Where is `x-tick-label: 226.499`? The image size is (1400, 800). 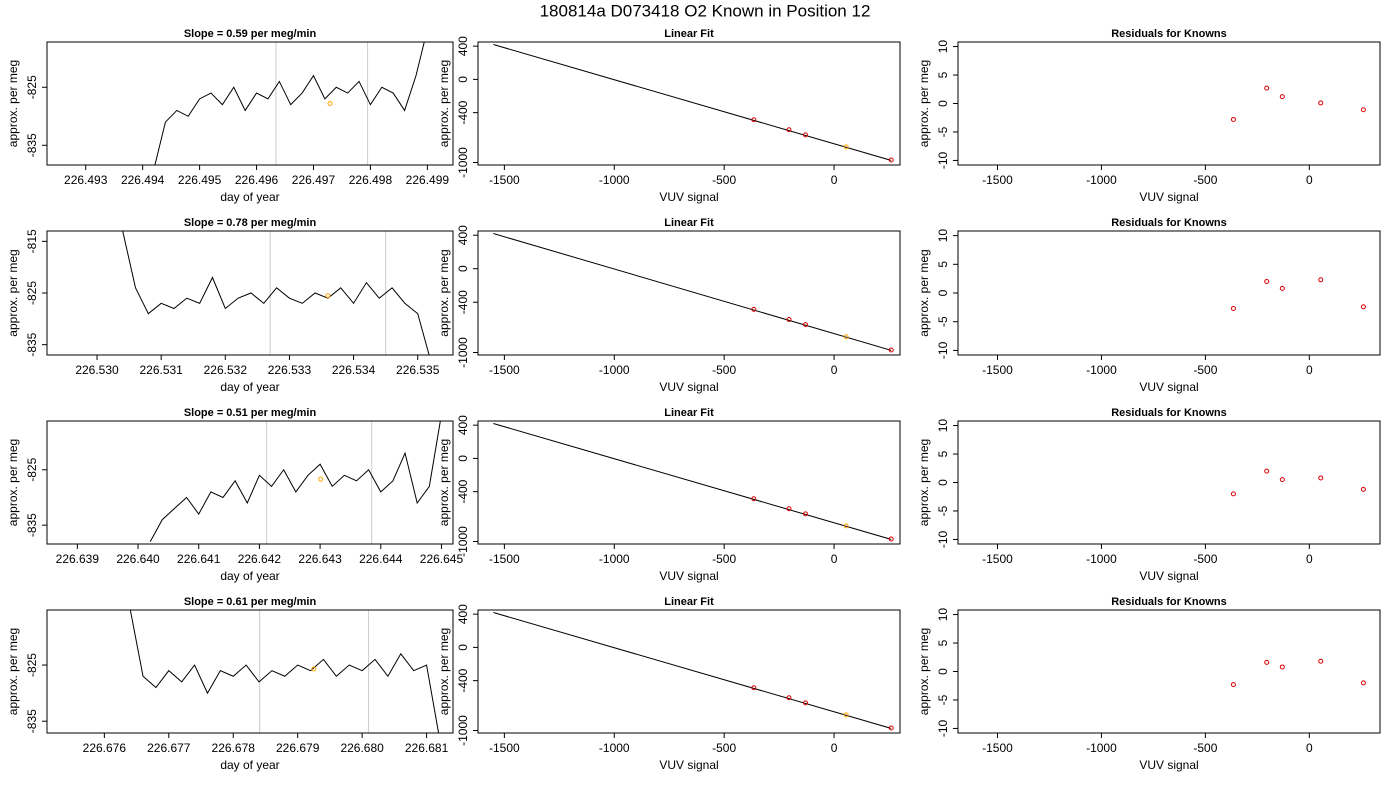
x-tick-label: 226.499 is located at coordinates (428, 180).